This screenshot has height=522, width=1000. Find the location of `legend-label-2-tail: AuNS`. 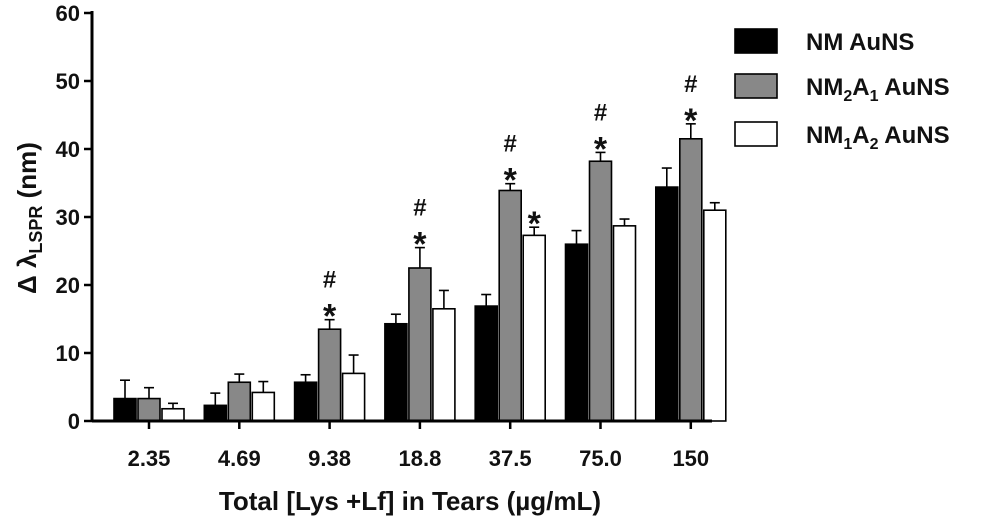

legend-label-2-tail: AuNS is located at coordinates (913, 135).